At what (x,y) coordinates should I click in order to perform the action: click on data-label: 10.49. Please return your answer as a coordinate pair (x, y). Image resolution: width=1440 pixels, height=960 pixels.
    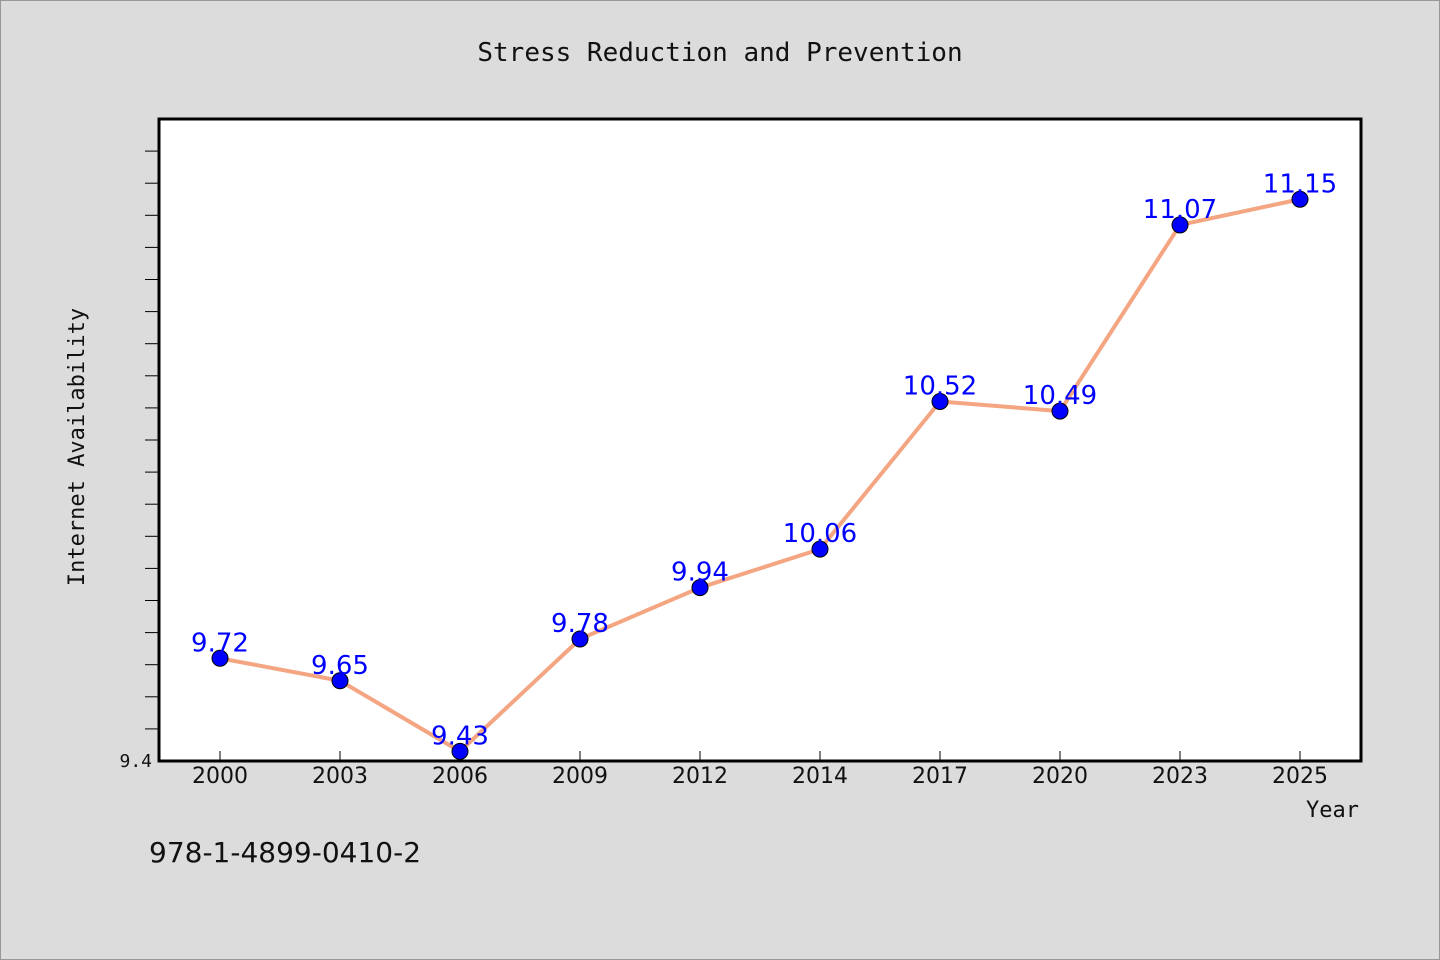
    Looking at the image, I should click on (1060, 396).